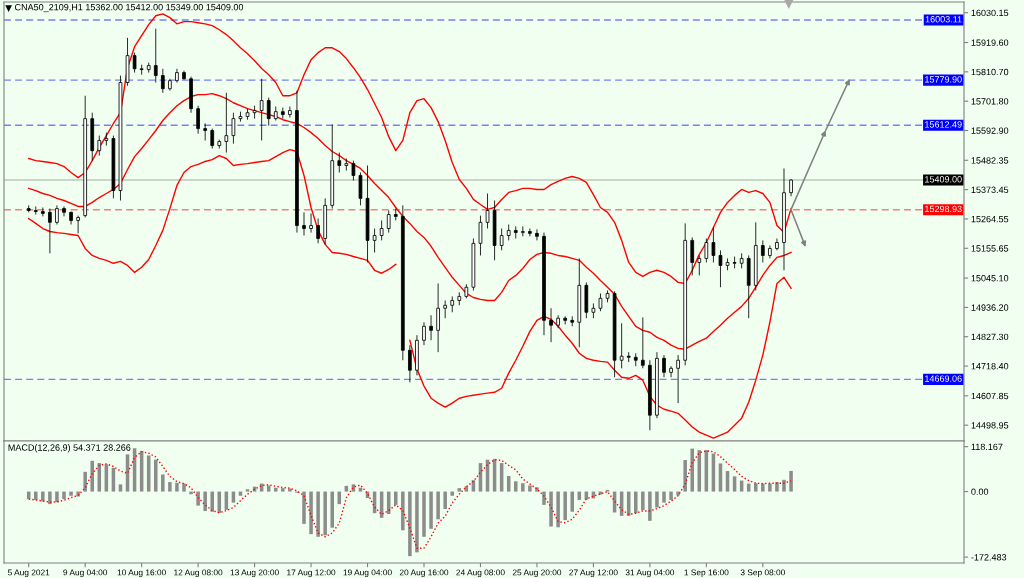 This screenshot has height=578, width=1024. Describe the element at coordinates (990, 278) in the screenshot. I see `y-tick-label: 15045.10` at that location.